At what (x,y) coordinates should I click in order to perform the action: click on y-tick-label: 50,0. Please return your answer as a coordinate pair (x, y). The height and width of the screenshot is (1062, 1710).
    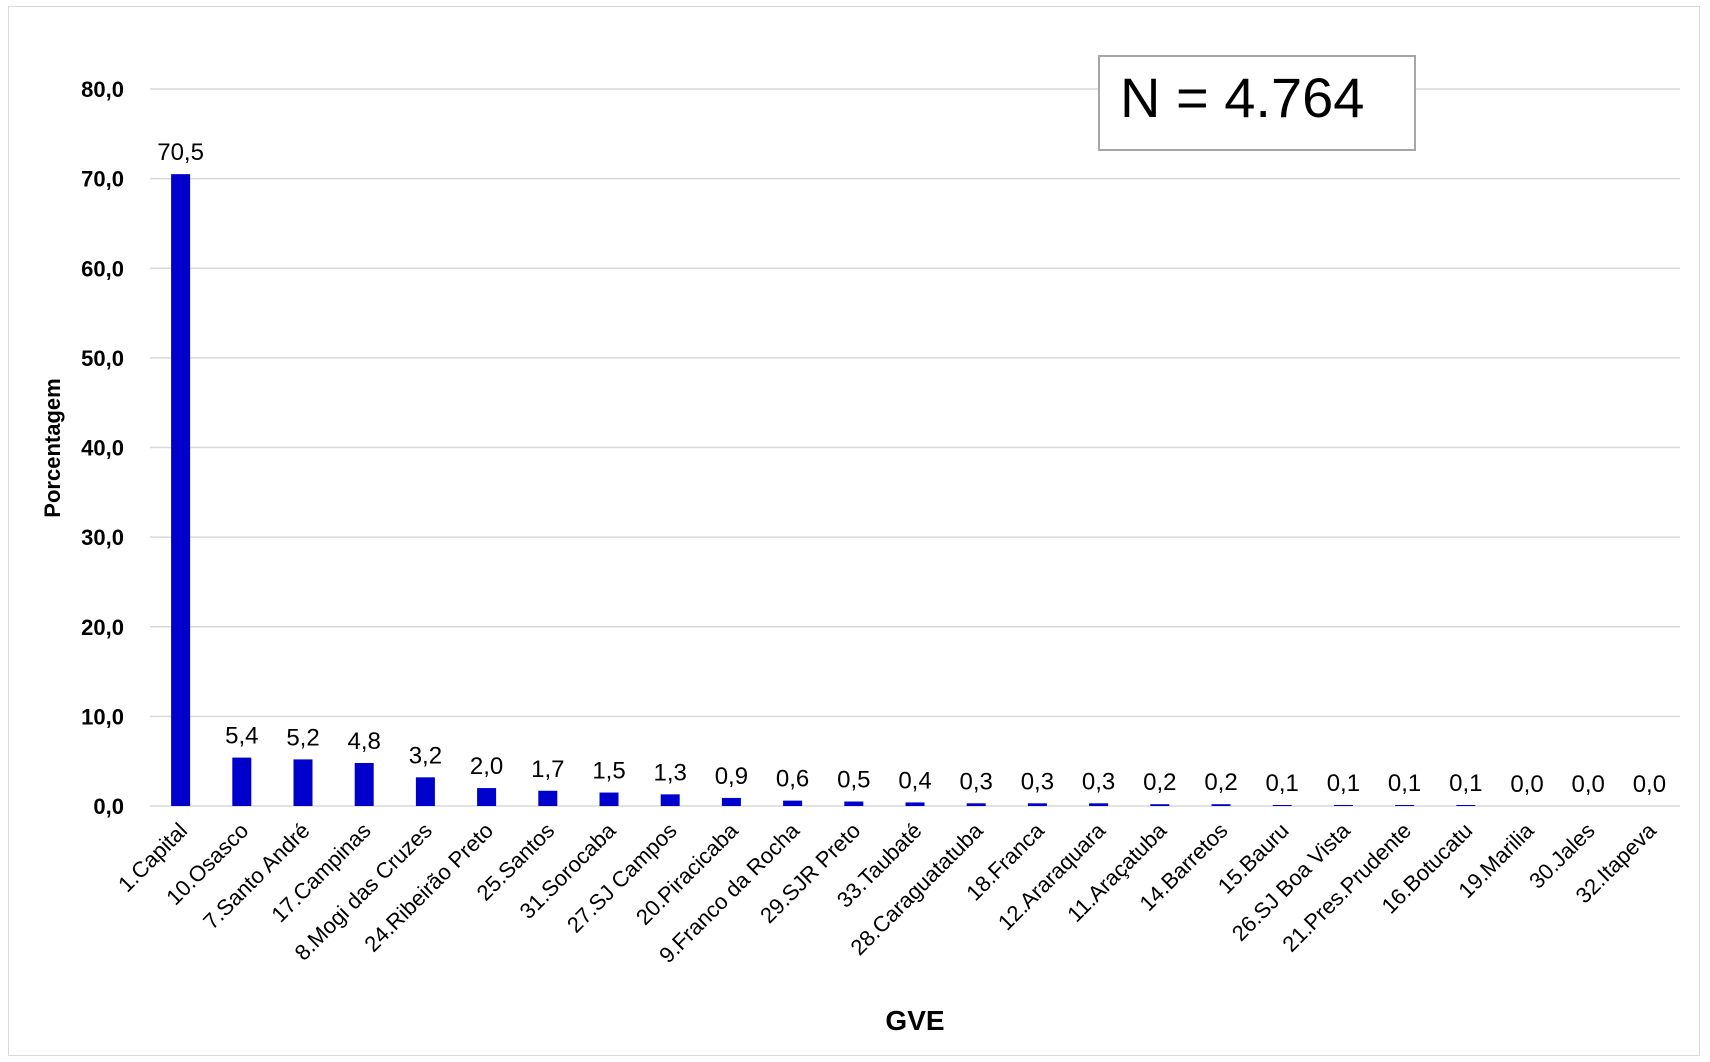
    Looking at the image, I should click on (102, 358).